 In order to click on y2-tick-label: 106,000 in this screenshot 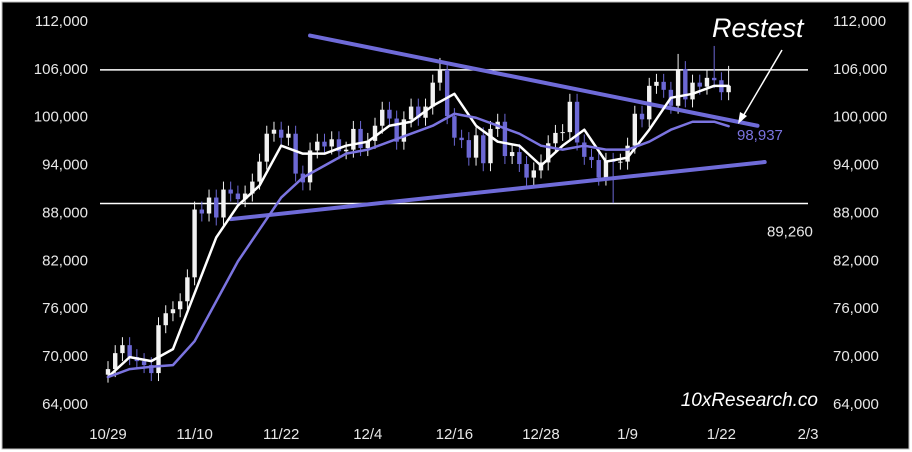, I will do `click(860, 69)`.